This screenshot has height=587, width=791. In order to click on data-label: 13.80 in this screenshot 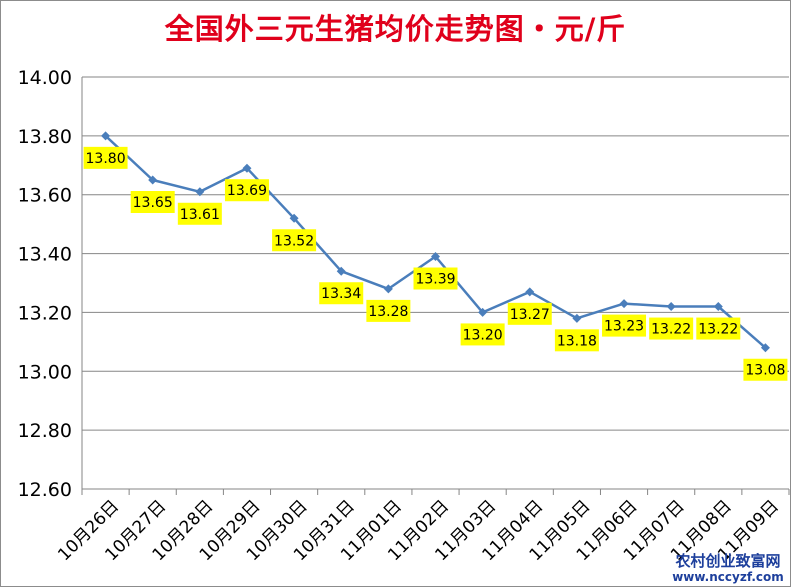, I will do `click(106, 159)`.